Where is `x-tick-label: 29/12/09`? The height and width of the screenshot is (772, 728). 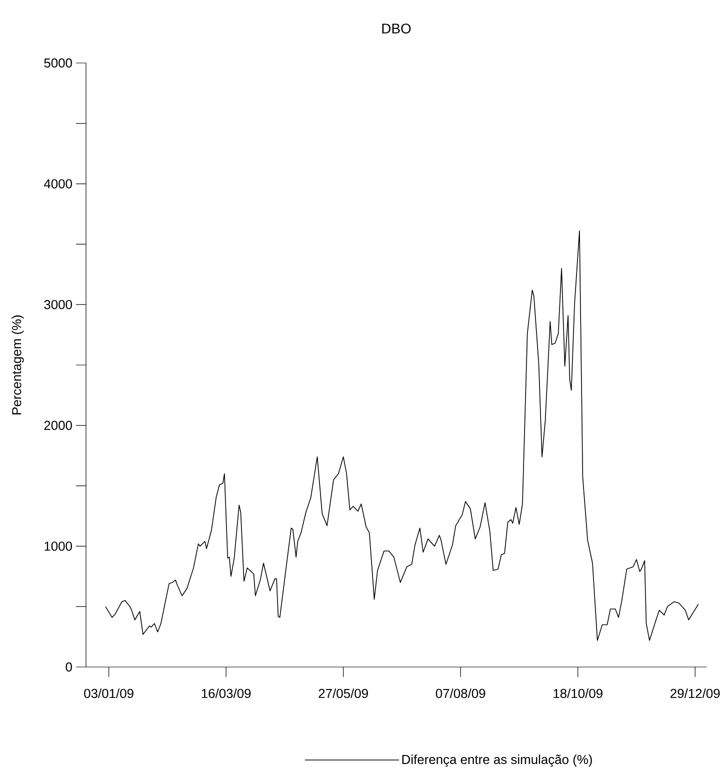 x-tick-label: 29/12/09 is located at coordinates (695, 693).